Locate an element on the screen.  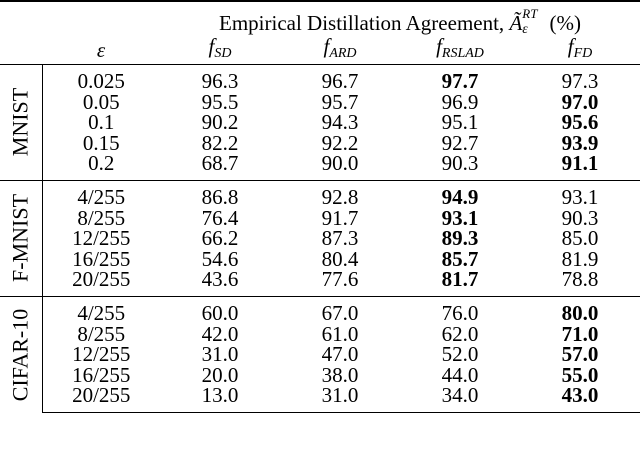
title-scripts: RT ε is located at coordinates (533, 21).